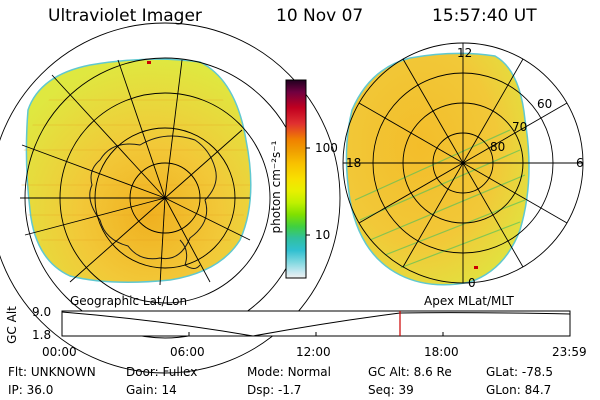  I want to click on timeline-y-tick-min: 1.8, so click(42, 335).